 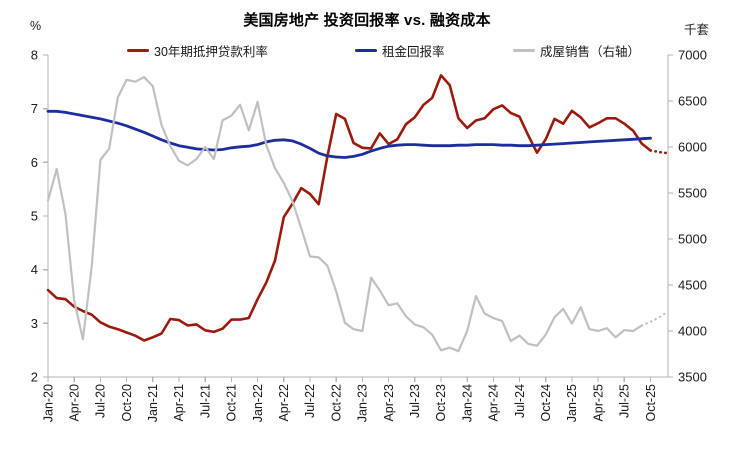 What do you see at coordinates (34, 323) in the screenshot?
I see `left-axis-tick-label: 3` at bounding box center [34, 323].